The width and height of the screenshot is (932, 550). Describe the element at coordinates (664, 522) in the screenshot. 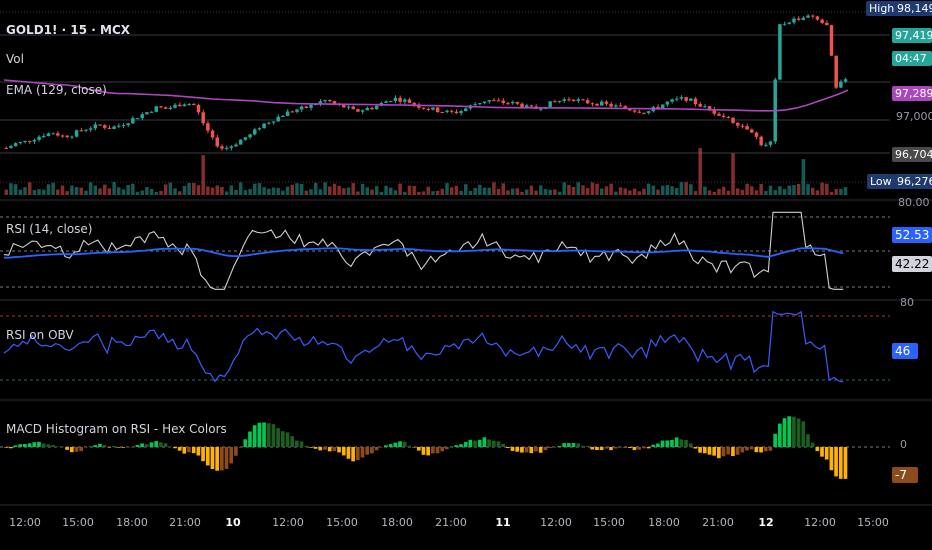

I see `time-axis-tick: 18:00` at that location.